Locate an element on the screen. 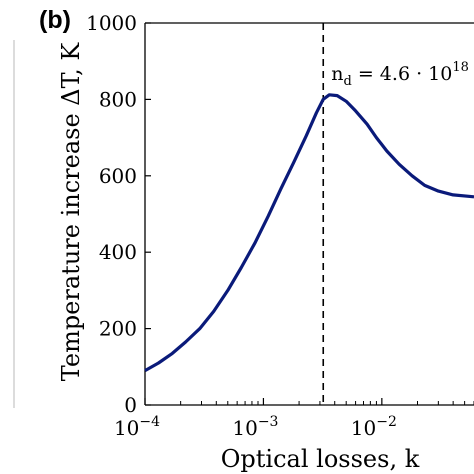 The height and width of the screenshot is (474, 474). y-axis-ticks: 0 200 400 600 800 1000 is located at coordinates (118, 214).